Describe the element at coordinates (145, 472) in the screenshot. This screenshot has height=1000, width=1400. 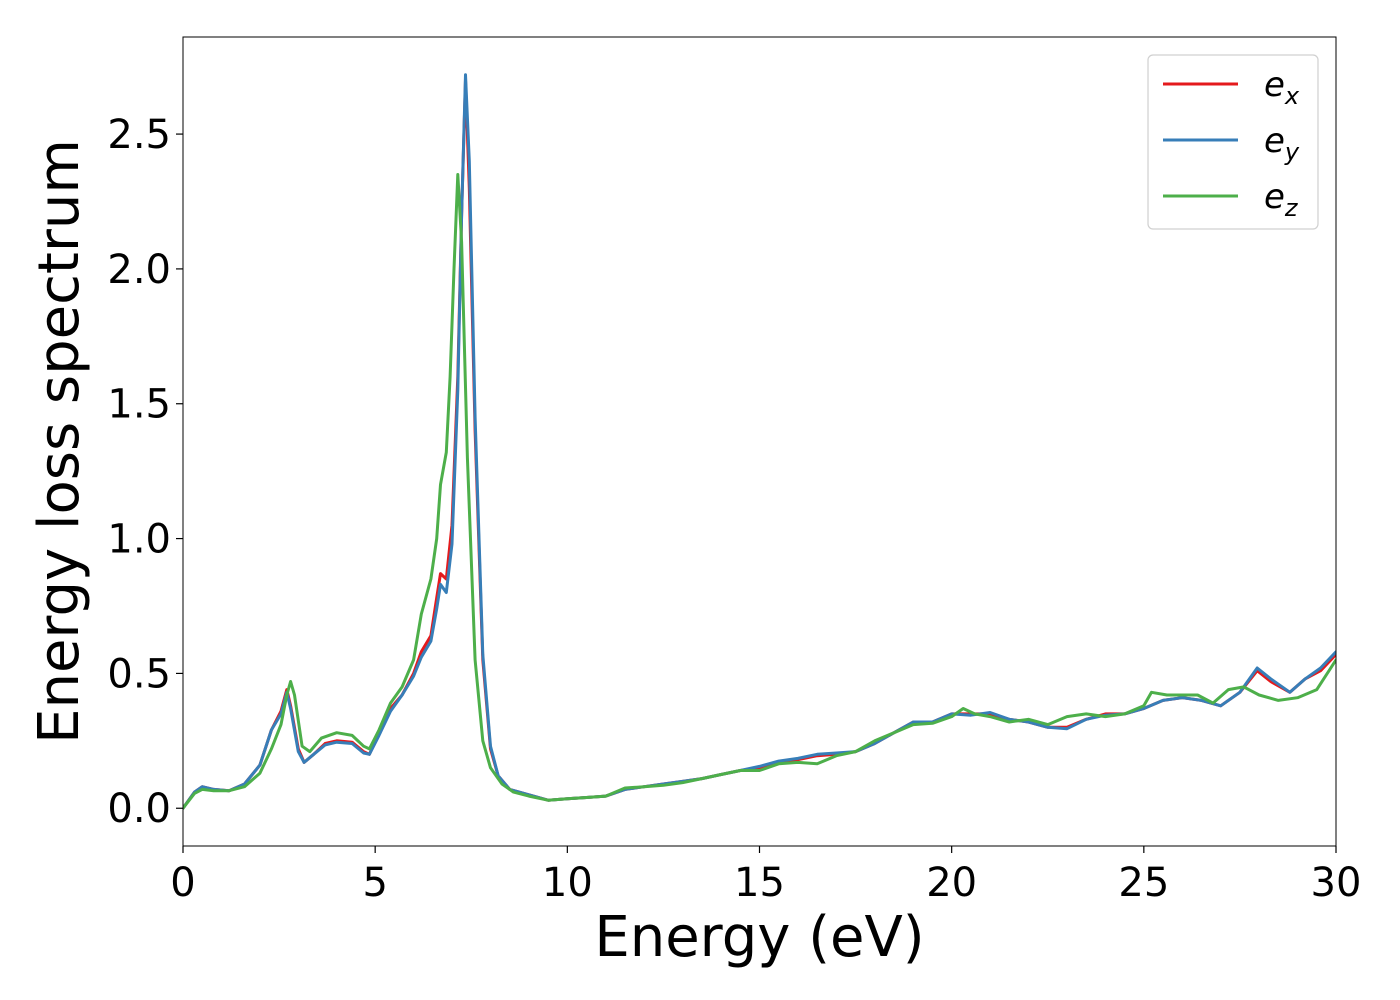
I see `y-axis: 0.0 0.5 1.0 1.5 2.0 2.5` at that location.